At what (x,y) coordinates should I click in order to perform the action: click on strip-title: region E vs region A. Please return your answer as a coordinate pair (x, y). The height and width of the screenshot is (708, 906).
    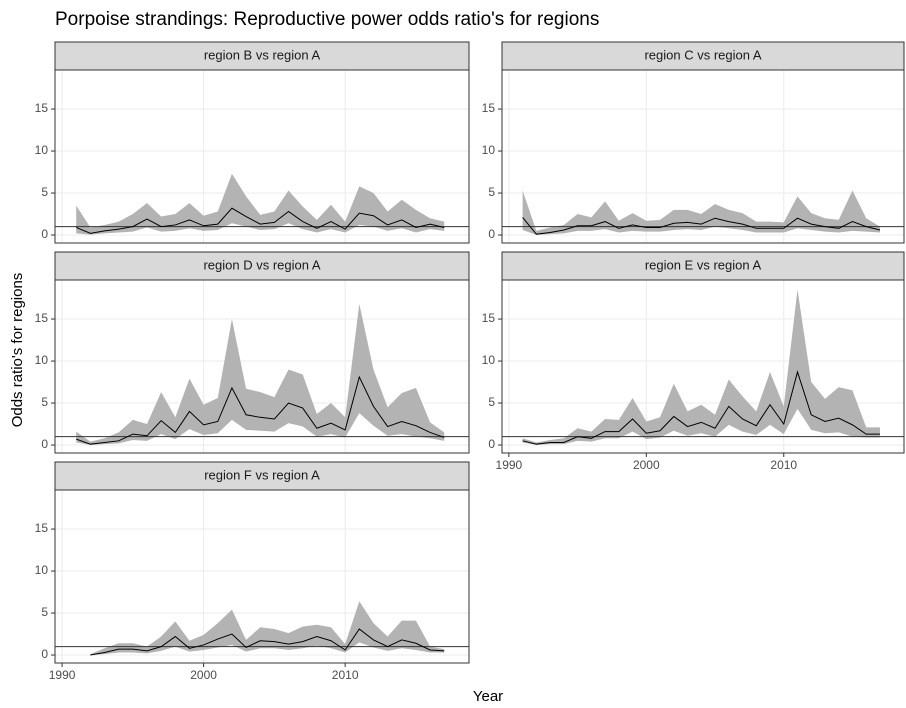
    Looking at the image, I should click on (703, 264).